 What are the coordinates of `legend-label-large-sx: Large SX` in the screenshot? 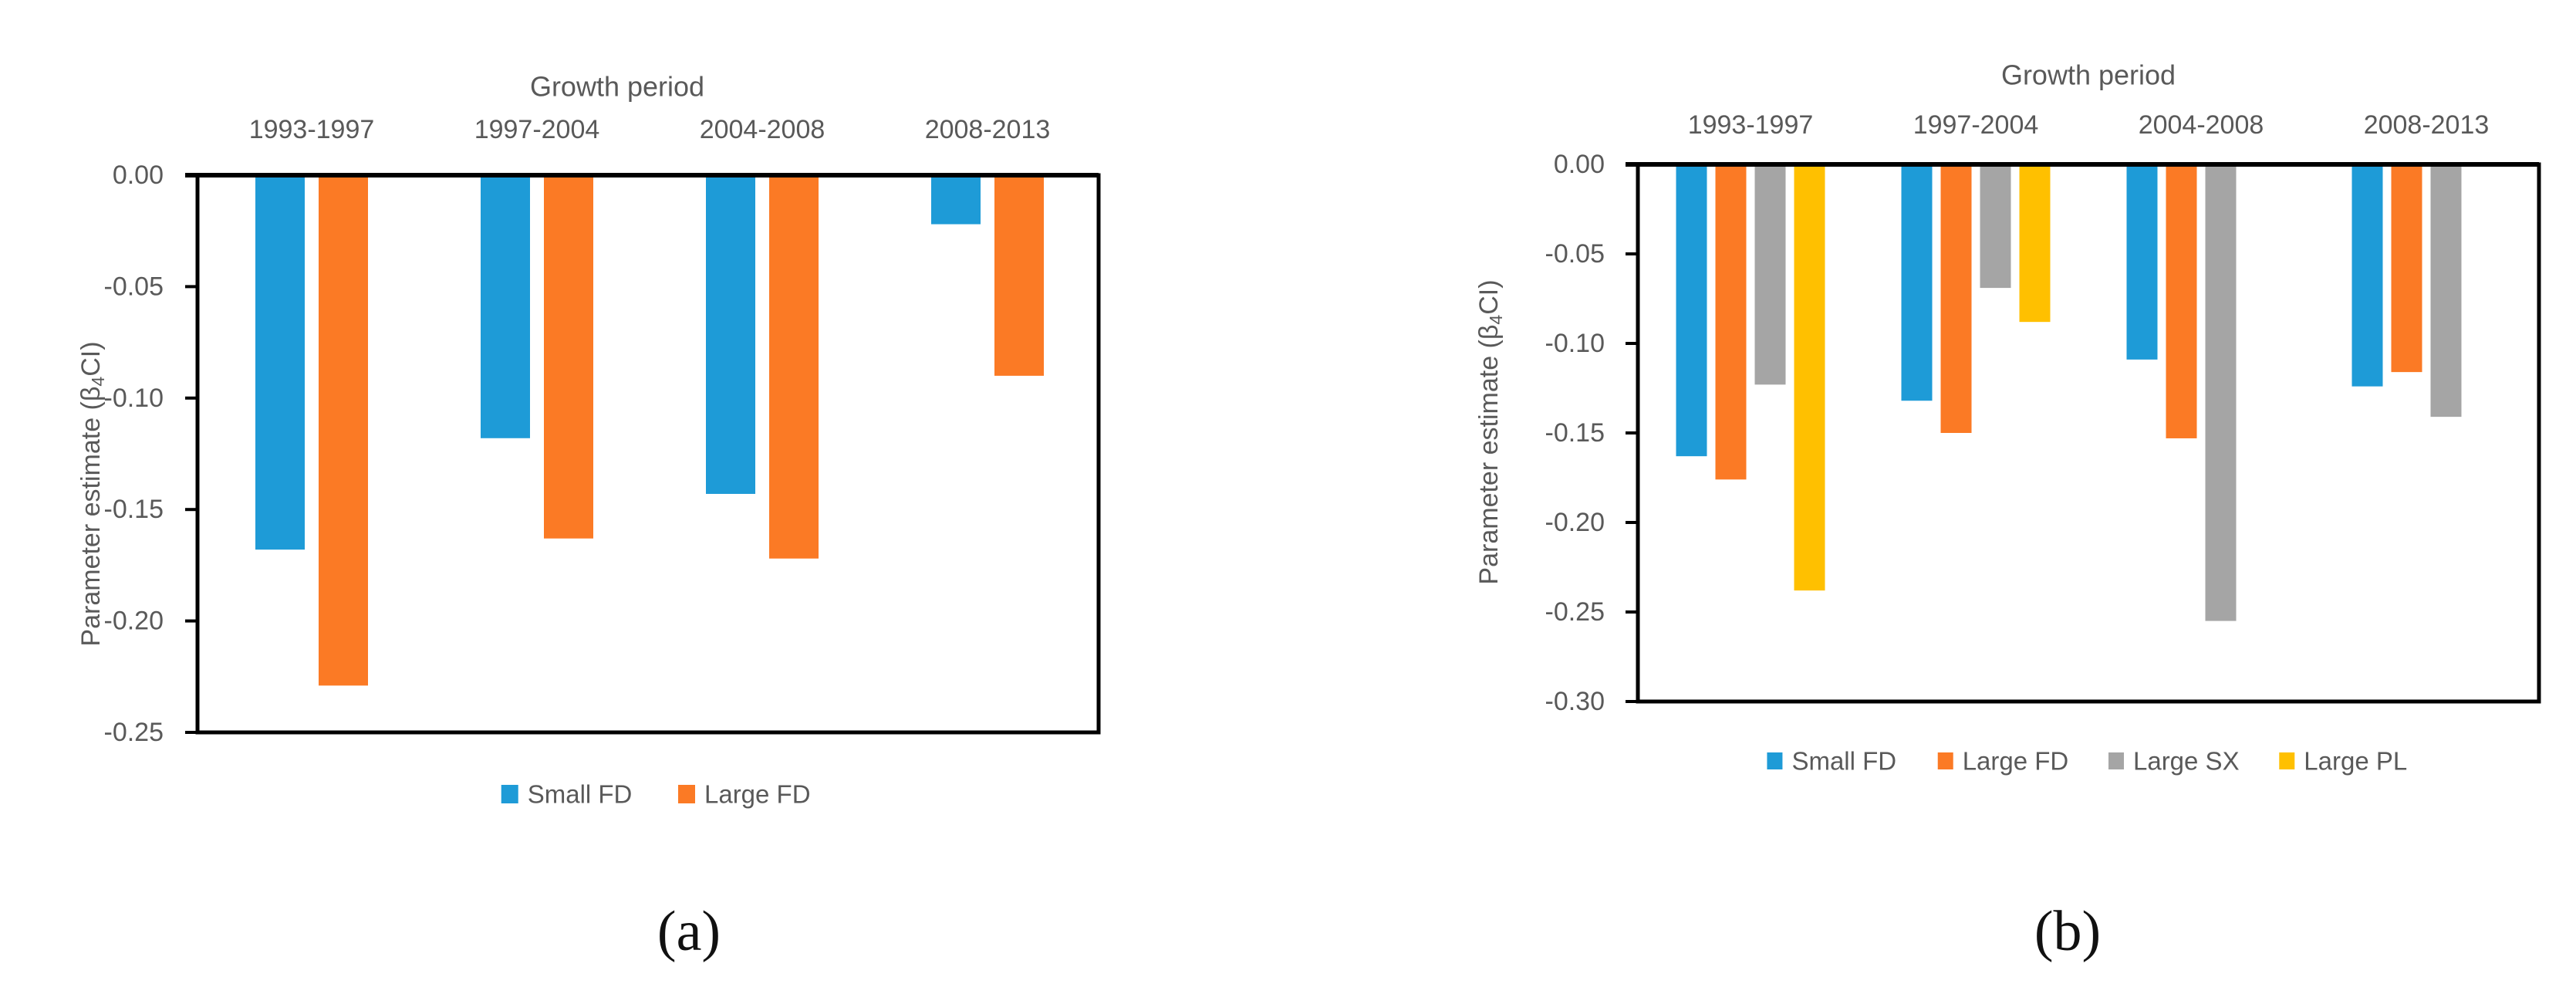 It's located at (2186, 761).